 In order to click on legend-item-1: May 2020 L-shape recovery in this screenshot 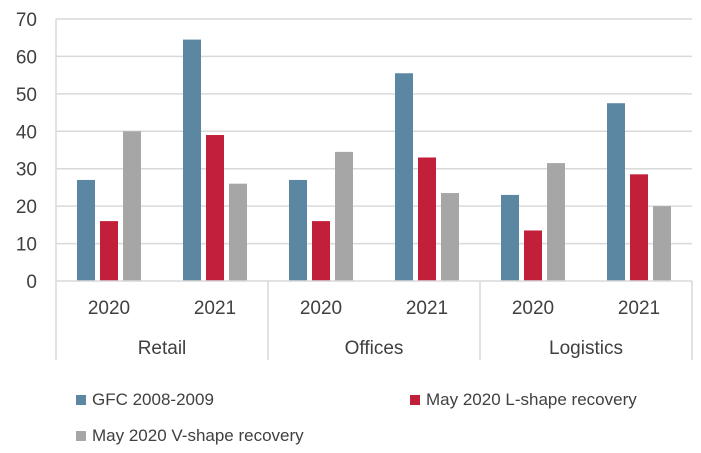, I will do `click(523, 400)`.